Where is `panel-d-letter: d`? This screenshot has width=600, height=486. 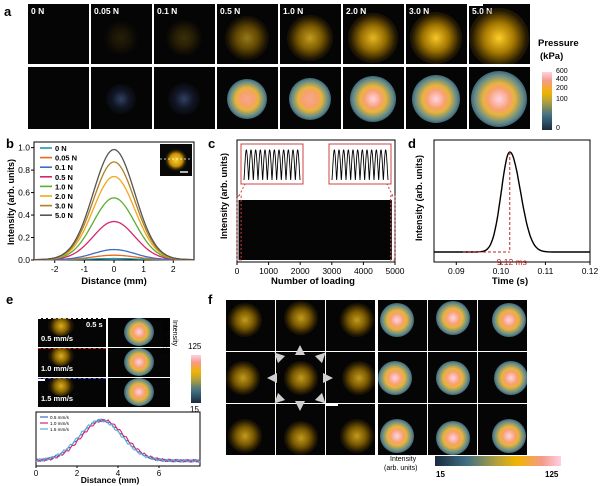 panel-d-letter: d is located at coordinates (412, 143).